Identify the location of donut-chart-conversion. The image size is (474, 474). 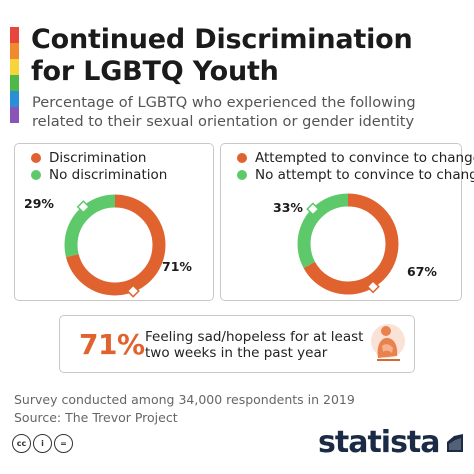
(348, 244).